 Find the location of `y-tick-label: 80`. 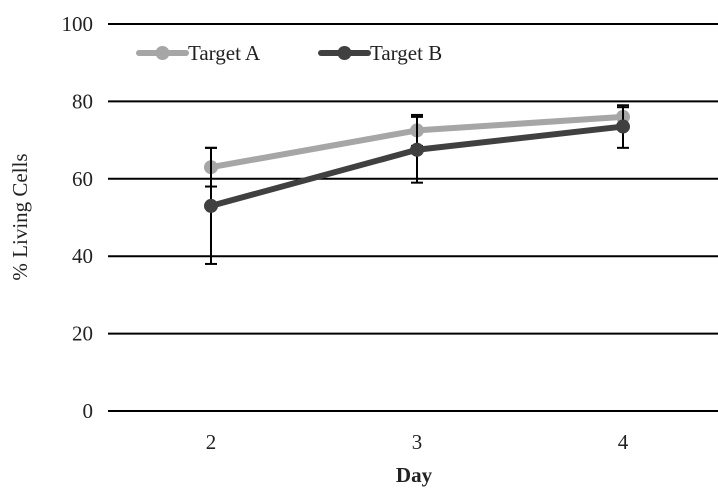

y-tick-label: 80 is located at coordinates (82, 101).